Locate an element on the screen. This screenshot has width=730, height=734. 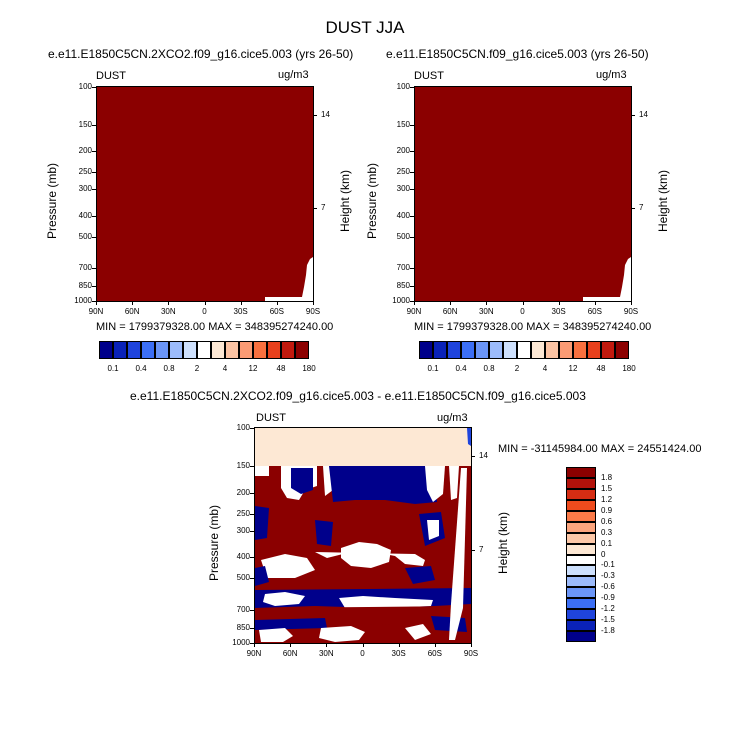
panel3-gap-d is located at coordinates (435, 484).